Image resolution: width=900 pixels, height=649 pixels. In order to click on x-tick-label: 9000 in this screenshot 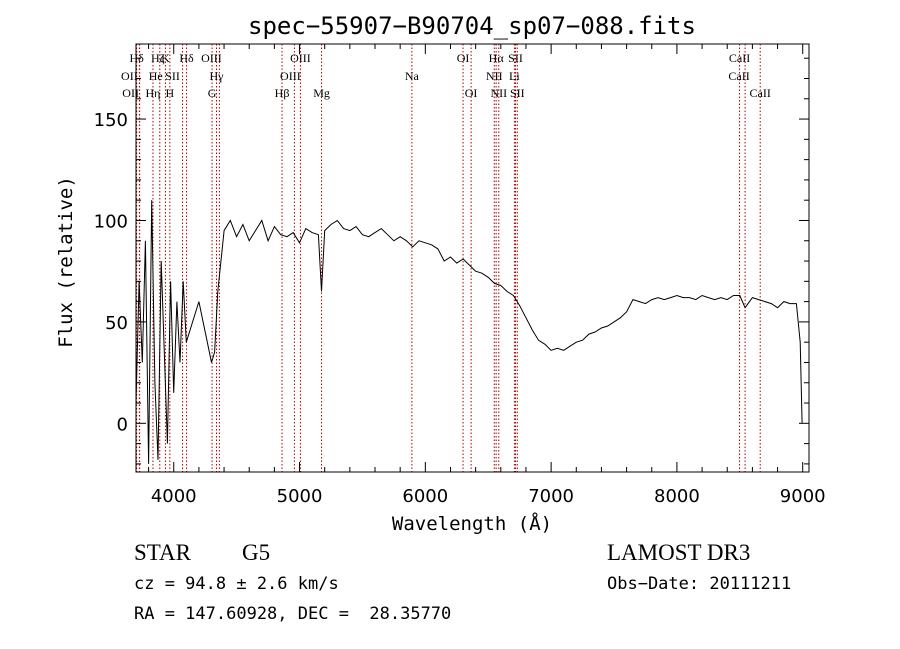, I will do `click(803, 496)`.